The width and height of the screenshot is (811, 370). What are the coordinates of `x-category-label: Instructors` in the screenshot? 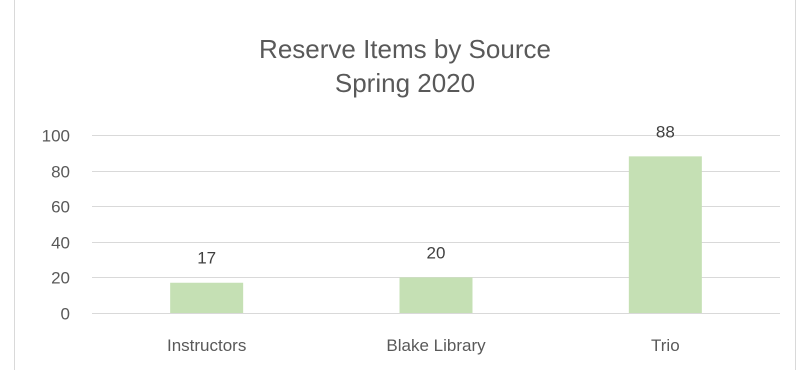 It's located at (206, 345).